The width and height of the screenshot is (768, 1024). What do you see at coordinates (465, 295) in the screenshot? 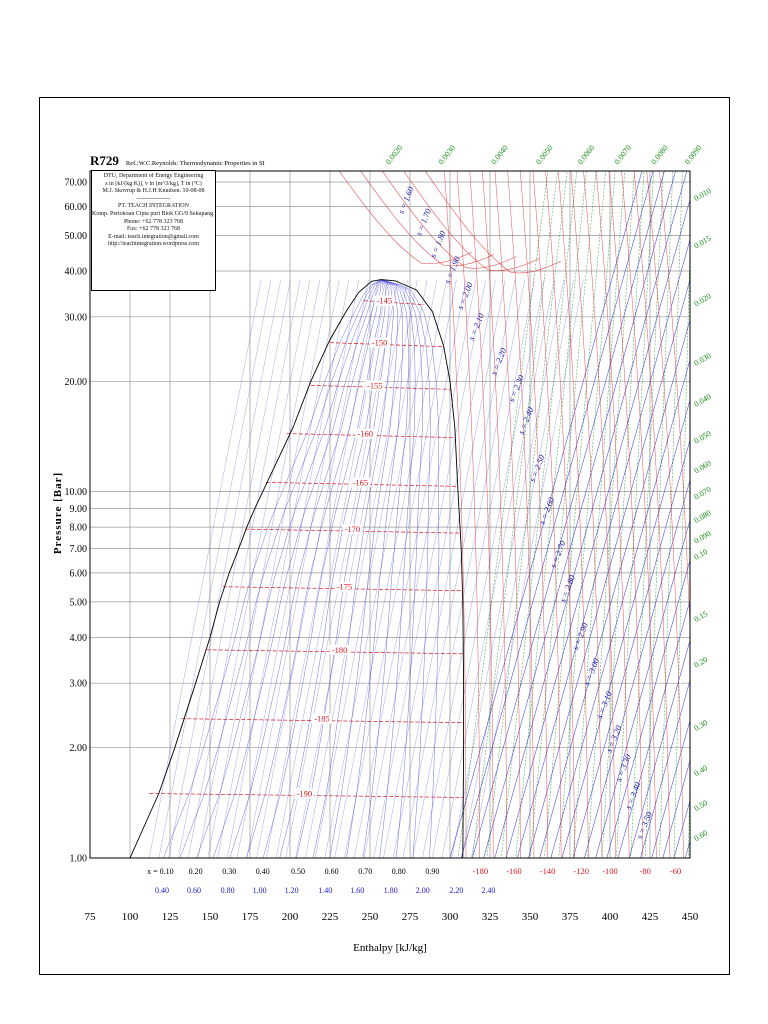
I see `isentrope-label: s = 2.00` at bounding box center [465, 295].